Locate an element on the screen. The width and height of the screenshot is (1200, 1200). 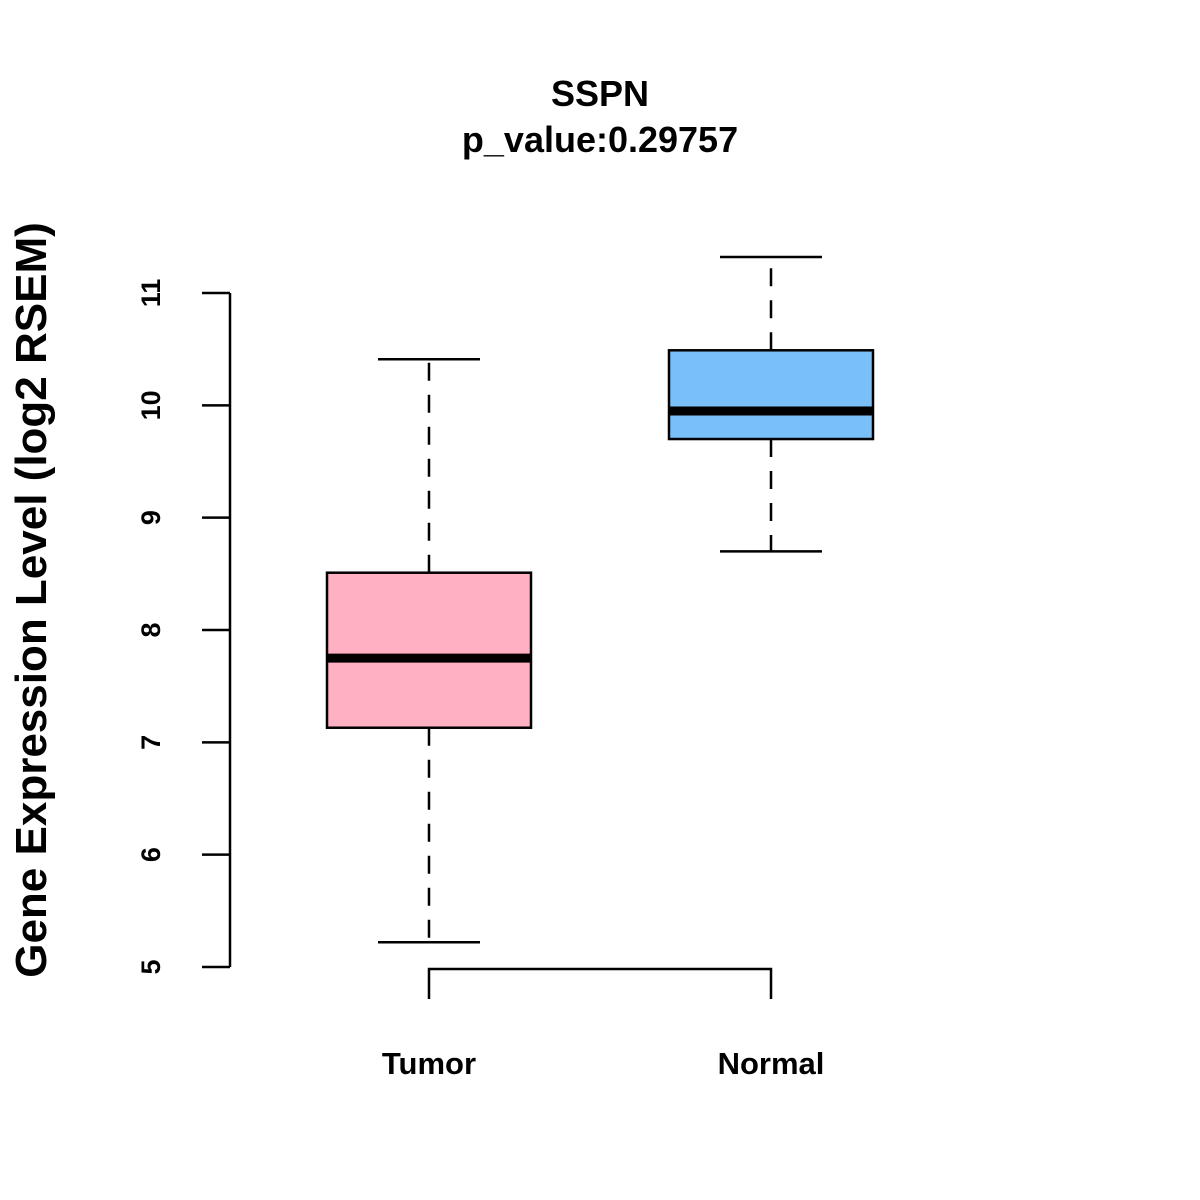
y-tick-label: 6 is located at coordinates (151, 854).